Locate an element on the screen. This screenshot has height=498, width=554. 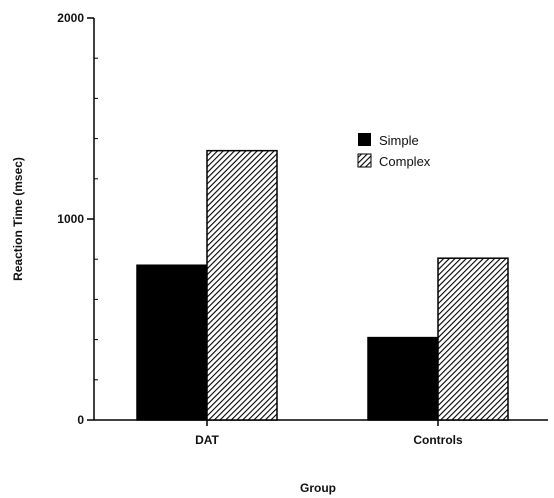
x-ticks: DAT Controls is located at coordinates (329, 433).